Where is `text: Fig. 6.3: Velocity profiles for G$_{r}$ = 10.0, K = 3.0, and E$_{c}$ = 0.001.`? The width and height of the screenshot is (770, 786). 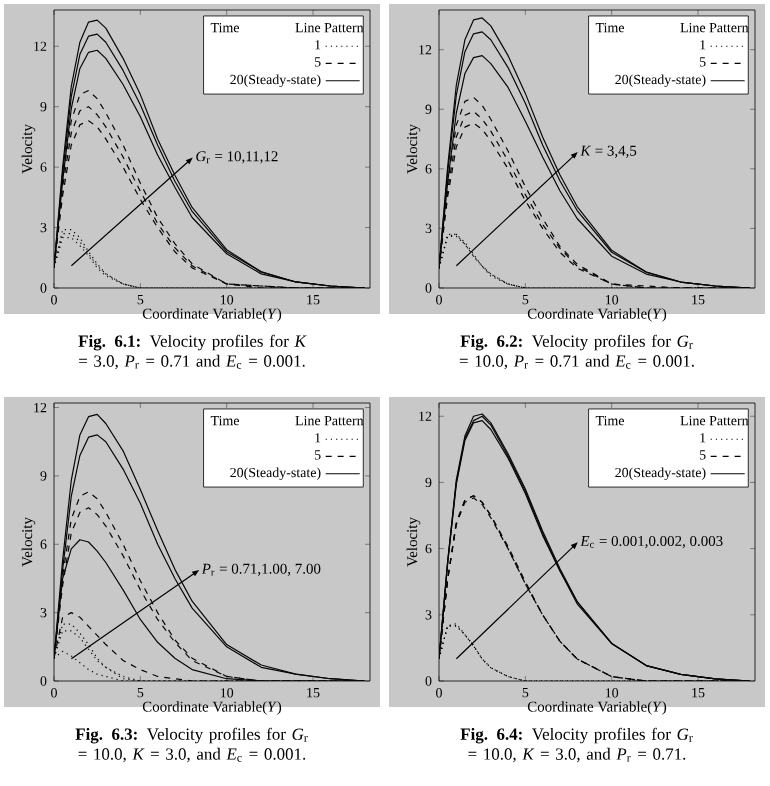 text: Fig. 6.3: Velocity profiles for G$_{r}$ = 10.0, K = 3.0, and E$_{c}$ = 0.001. is located at coordinates (191, 745).